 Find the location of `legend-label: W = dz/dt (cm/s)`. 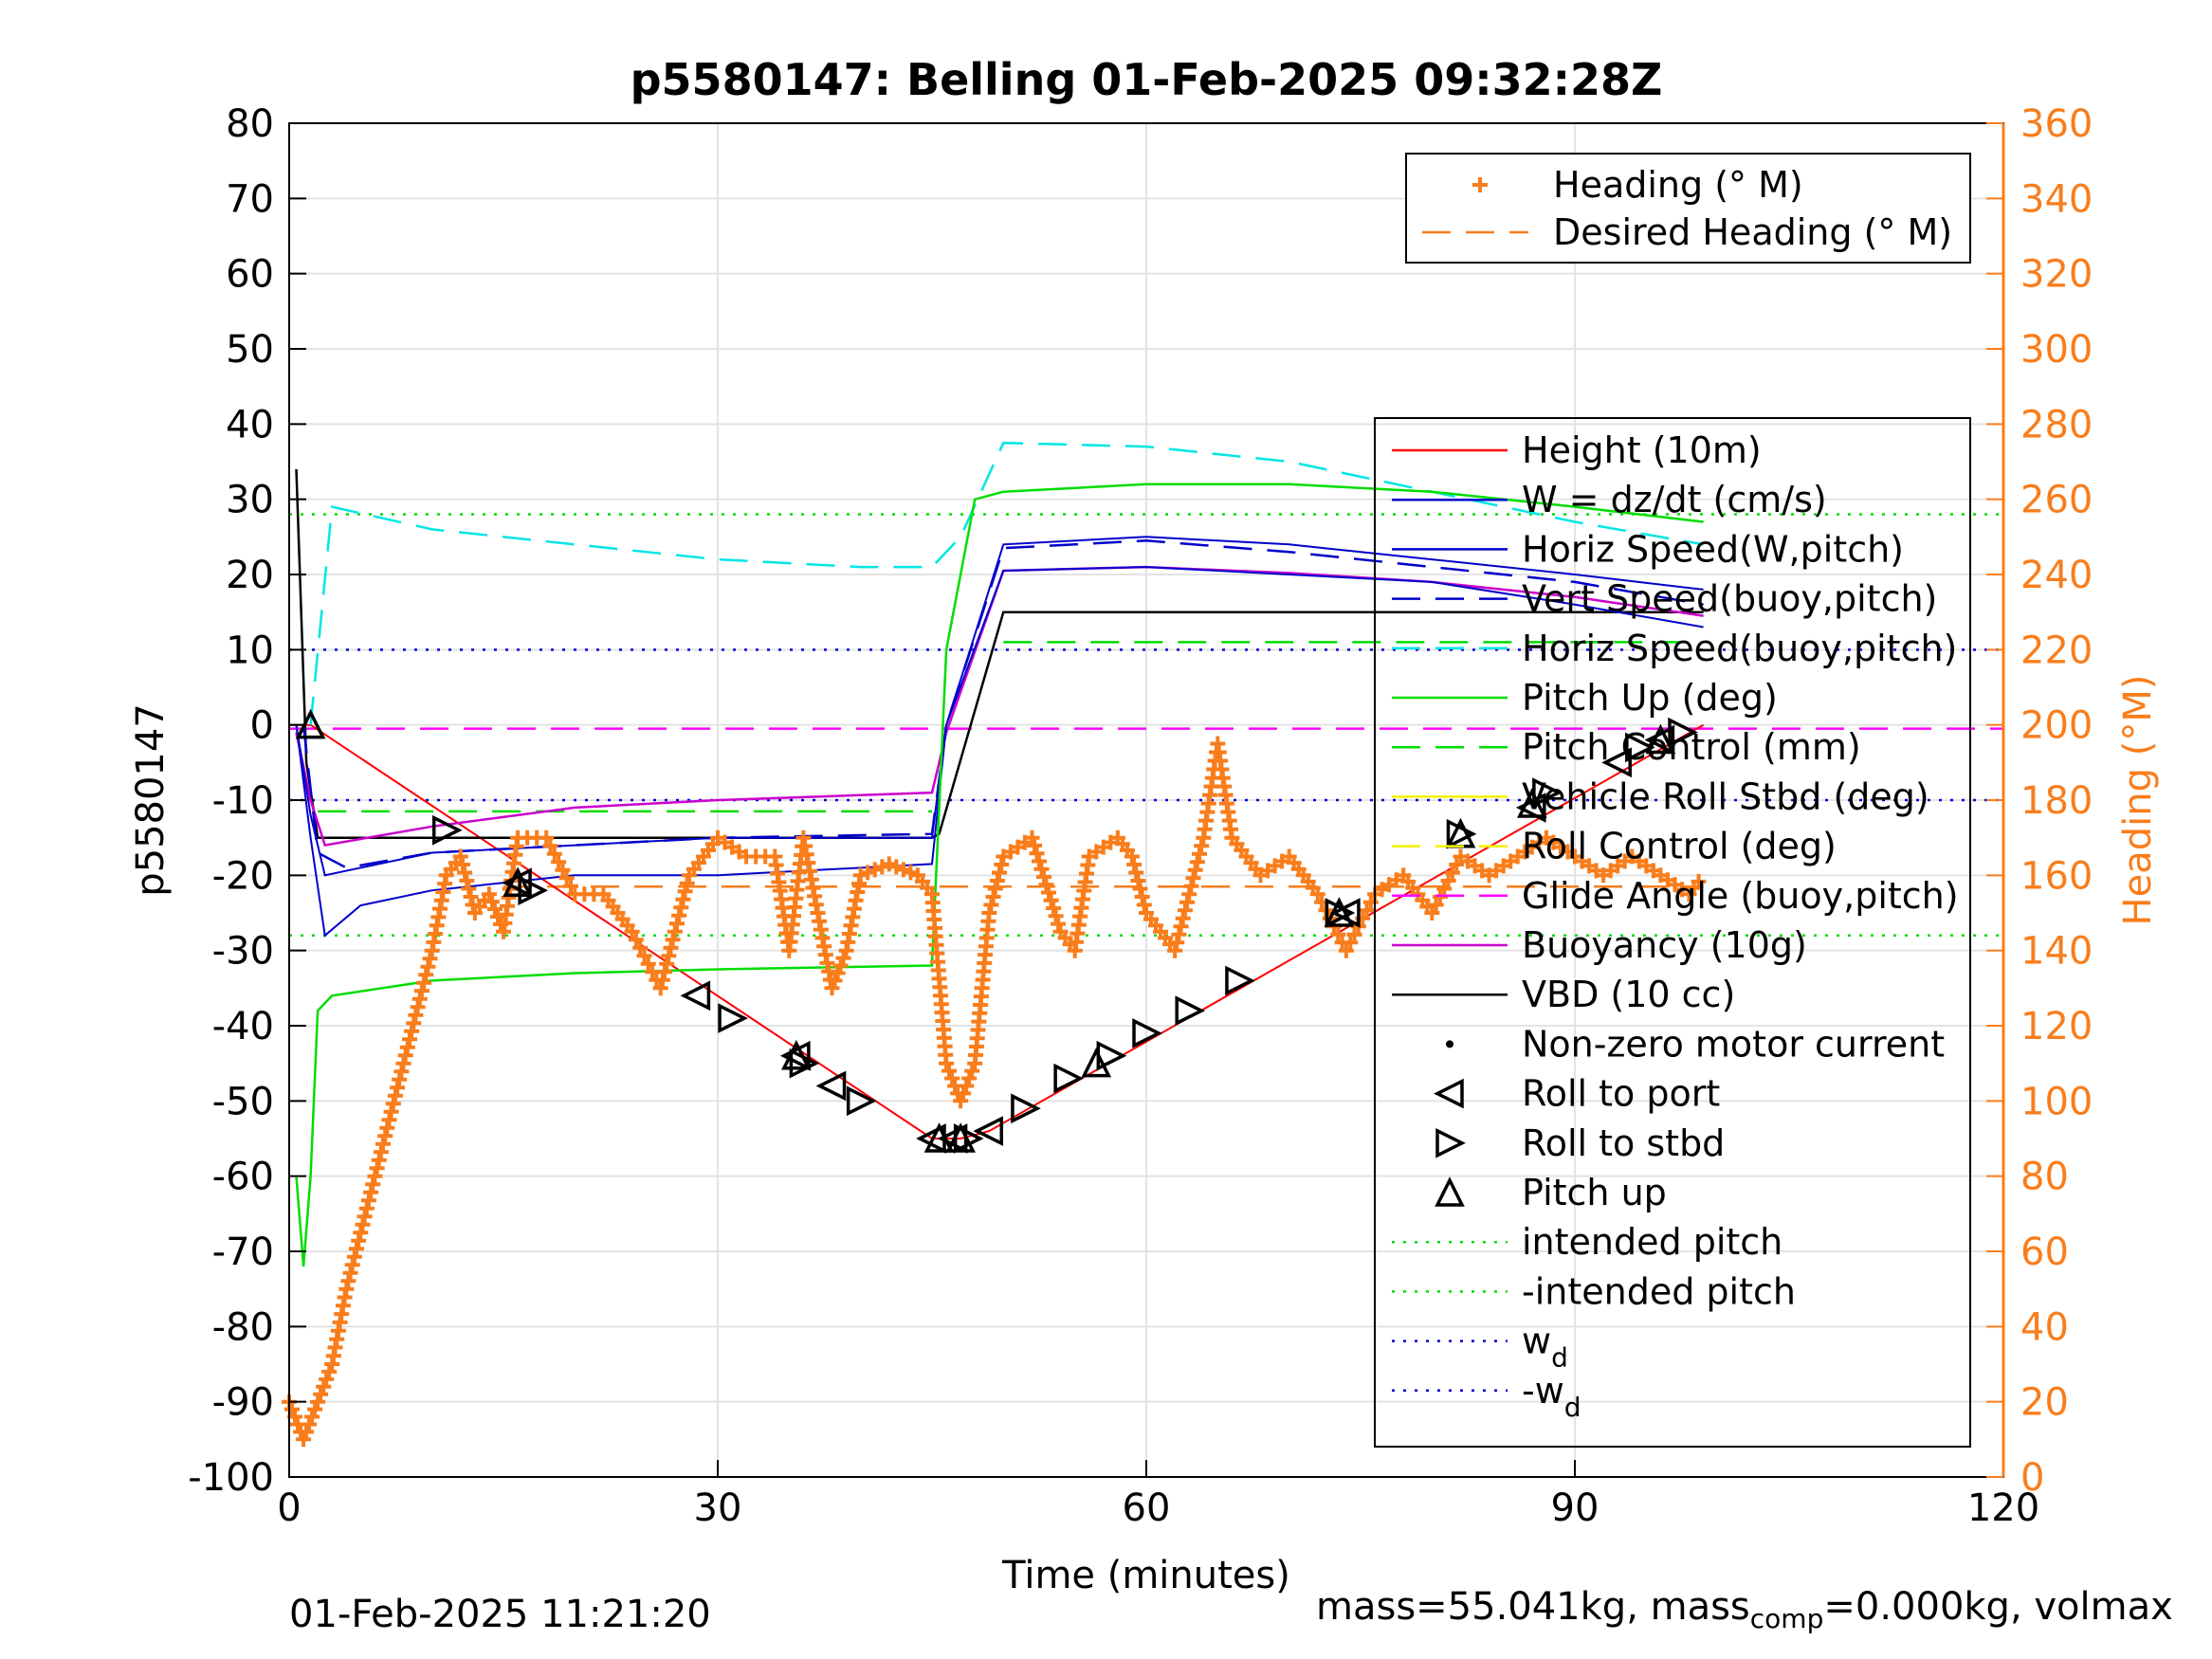

legend-label: W = dz/dt (cm/s) is located at coordinates (1674, 499).